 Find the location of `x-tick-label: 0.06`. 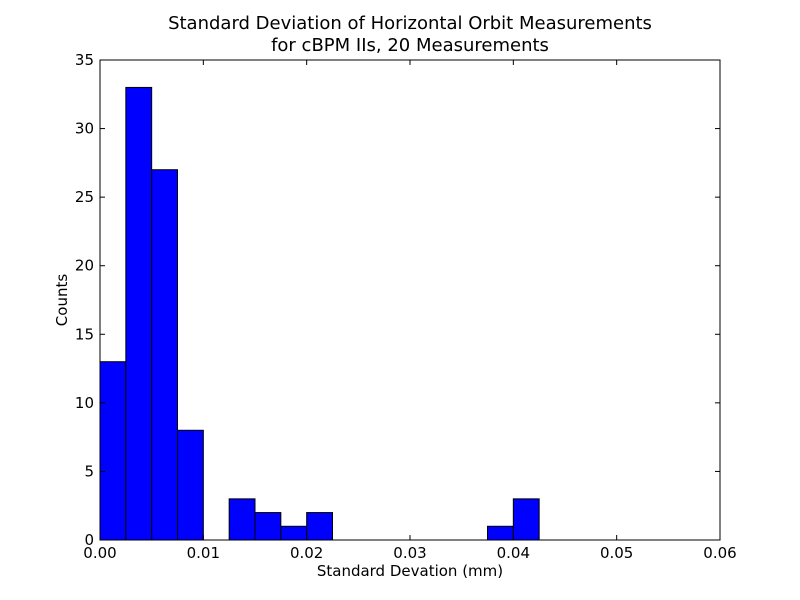

x-tick-label: 0.06 is located at coordinates (719, 553).